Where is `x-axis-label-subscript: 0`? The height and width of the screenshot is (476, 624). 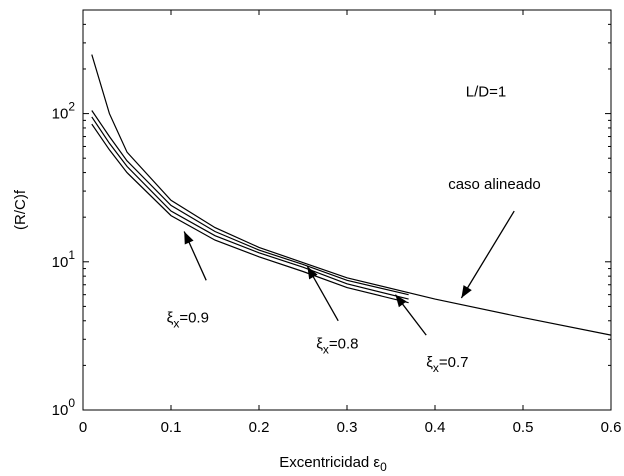
x-axis-label-subscript: 0 is located at coordinates (383, 467).